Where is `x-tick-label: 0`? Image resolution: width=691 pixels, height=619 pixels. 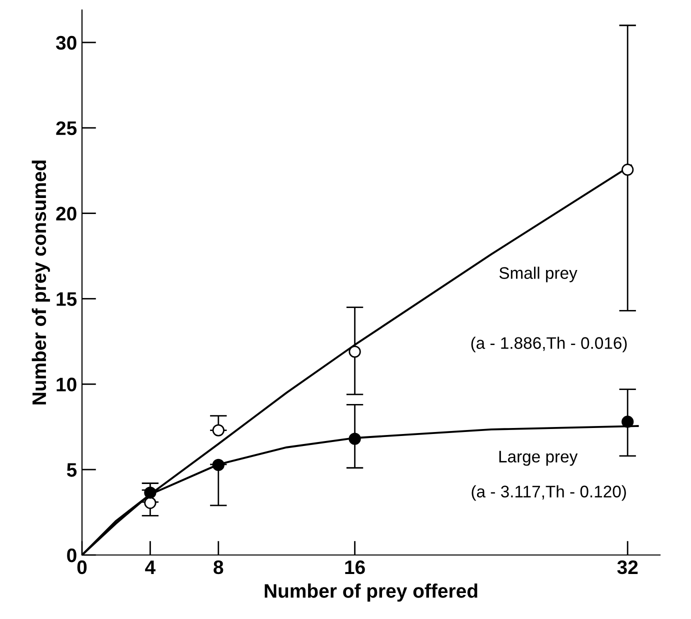
x-tick-label: 0 is located at coordinates (82, 567).